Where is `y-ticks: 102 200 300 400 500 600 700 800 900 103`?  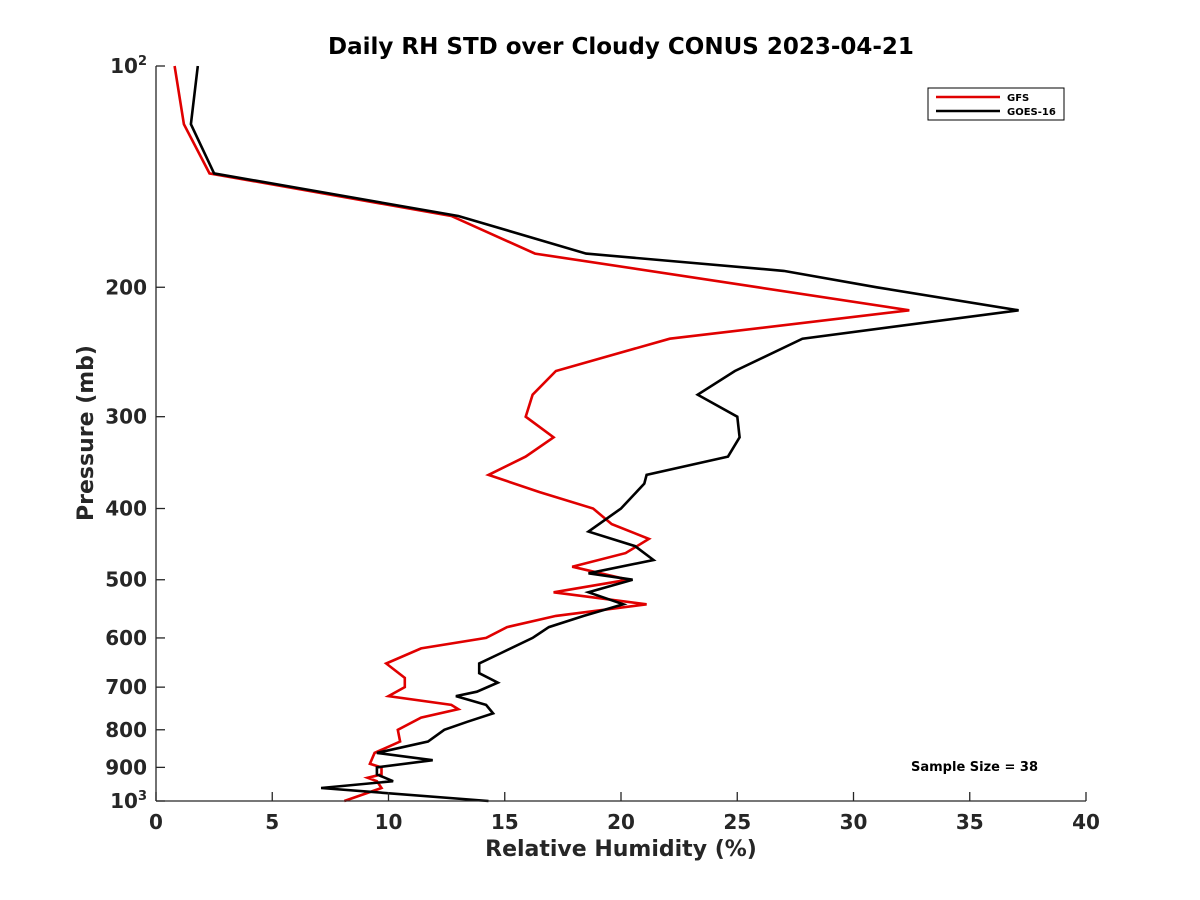
y-ticks: 102 200 300 400 500 600 700 800 900 103 is located at coordinates (135, 433).